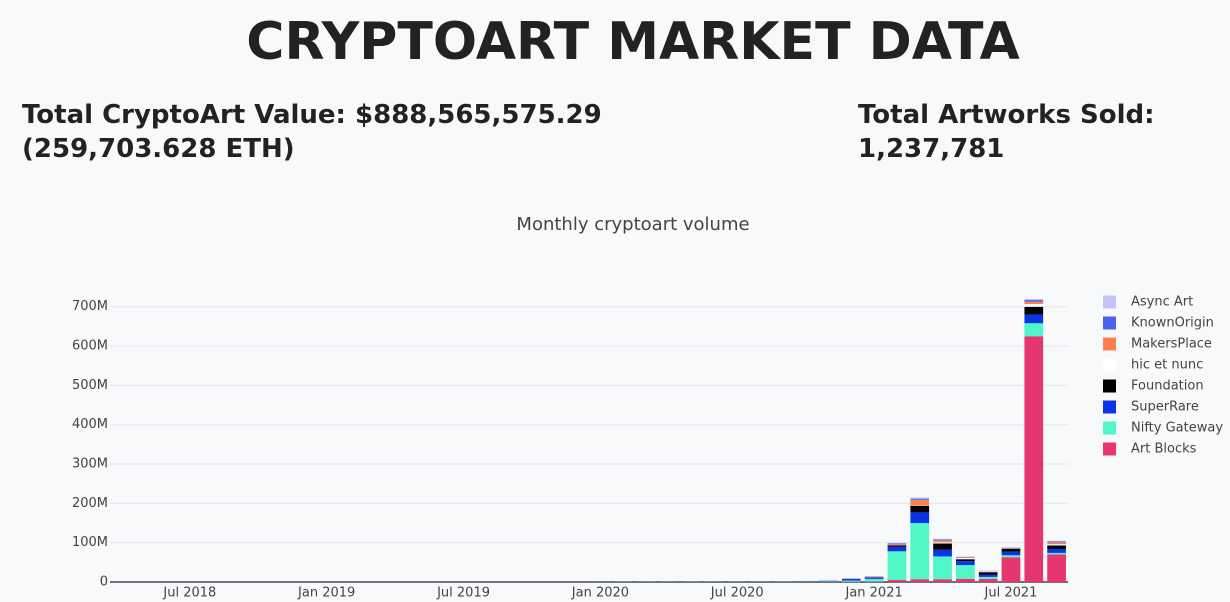 The width and height of the screenshot is (1230, 602). What do you see at coordinates (1177, 428) in the screenshot?
I see `legend-label: Nifty Gateway` at bounding box center [1177, 428].